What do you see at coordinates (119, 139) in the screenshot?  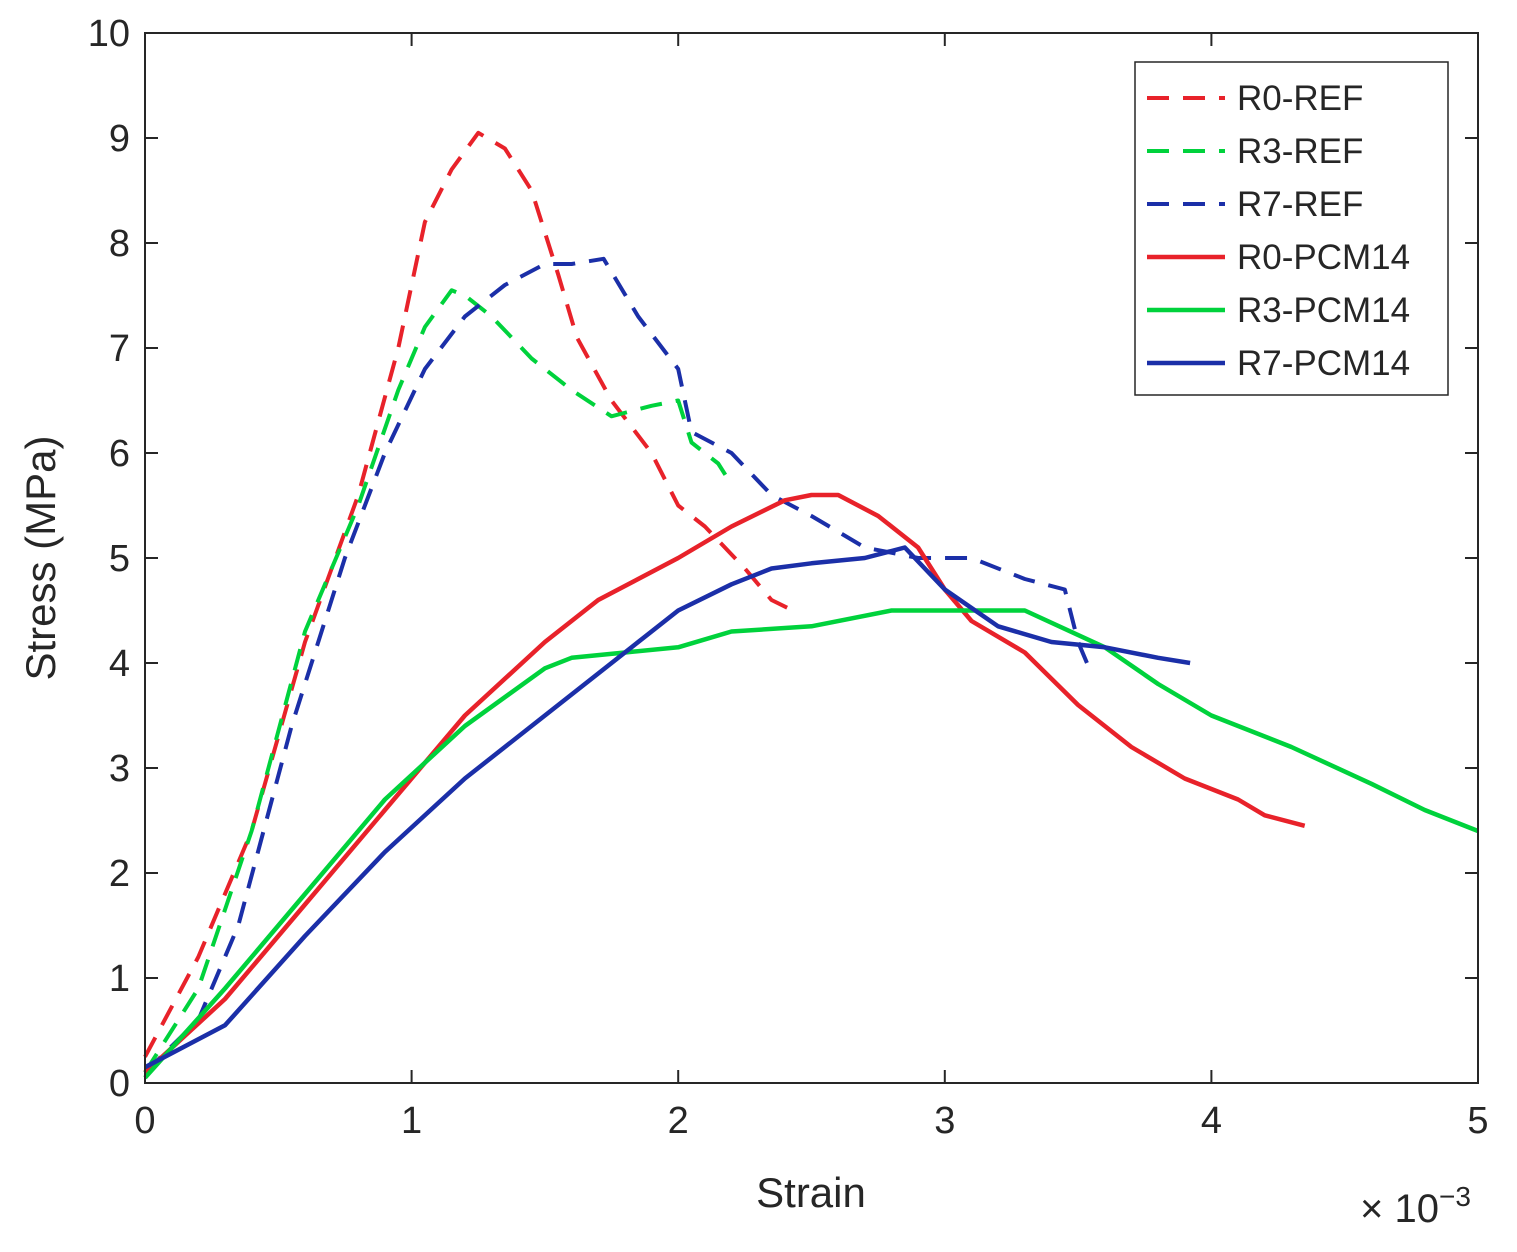 I see `y-tick-label: 9` at bounding box center [119, 139].